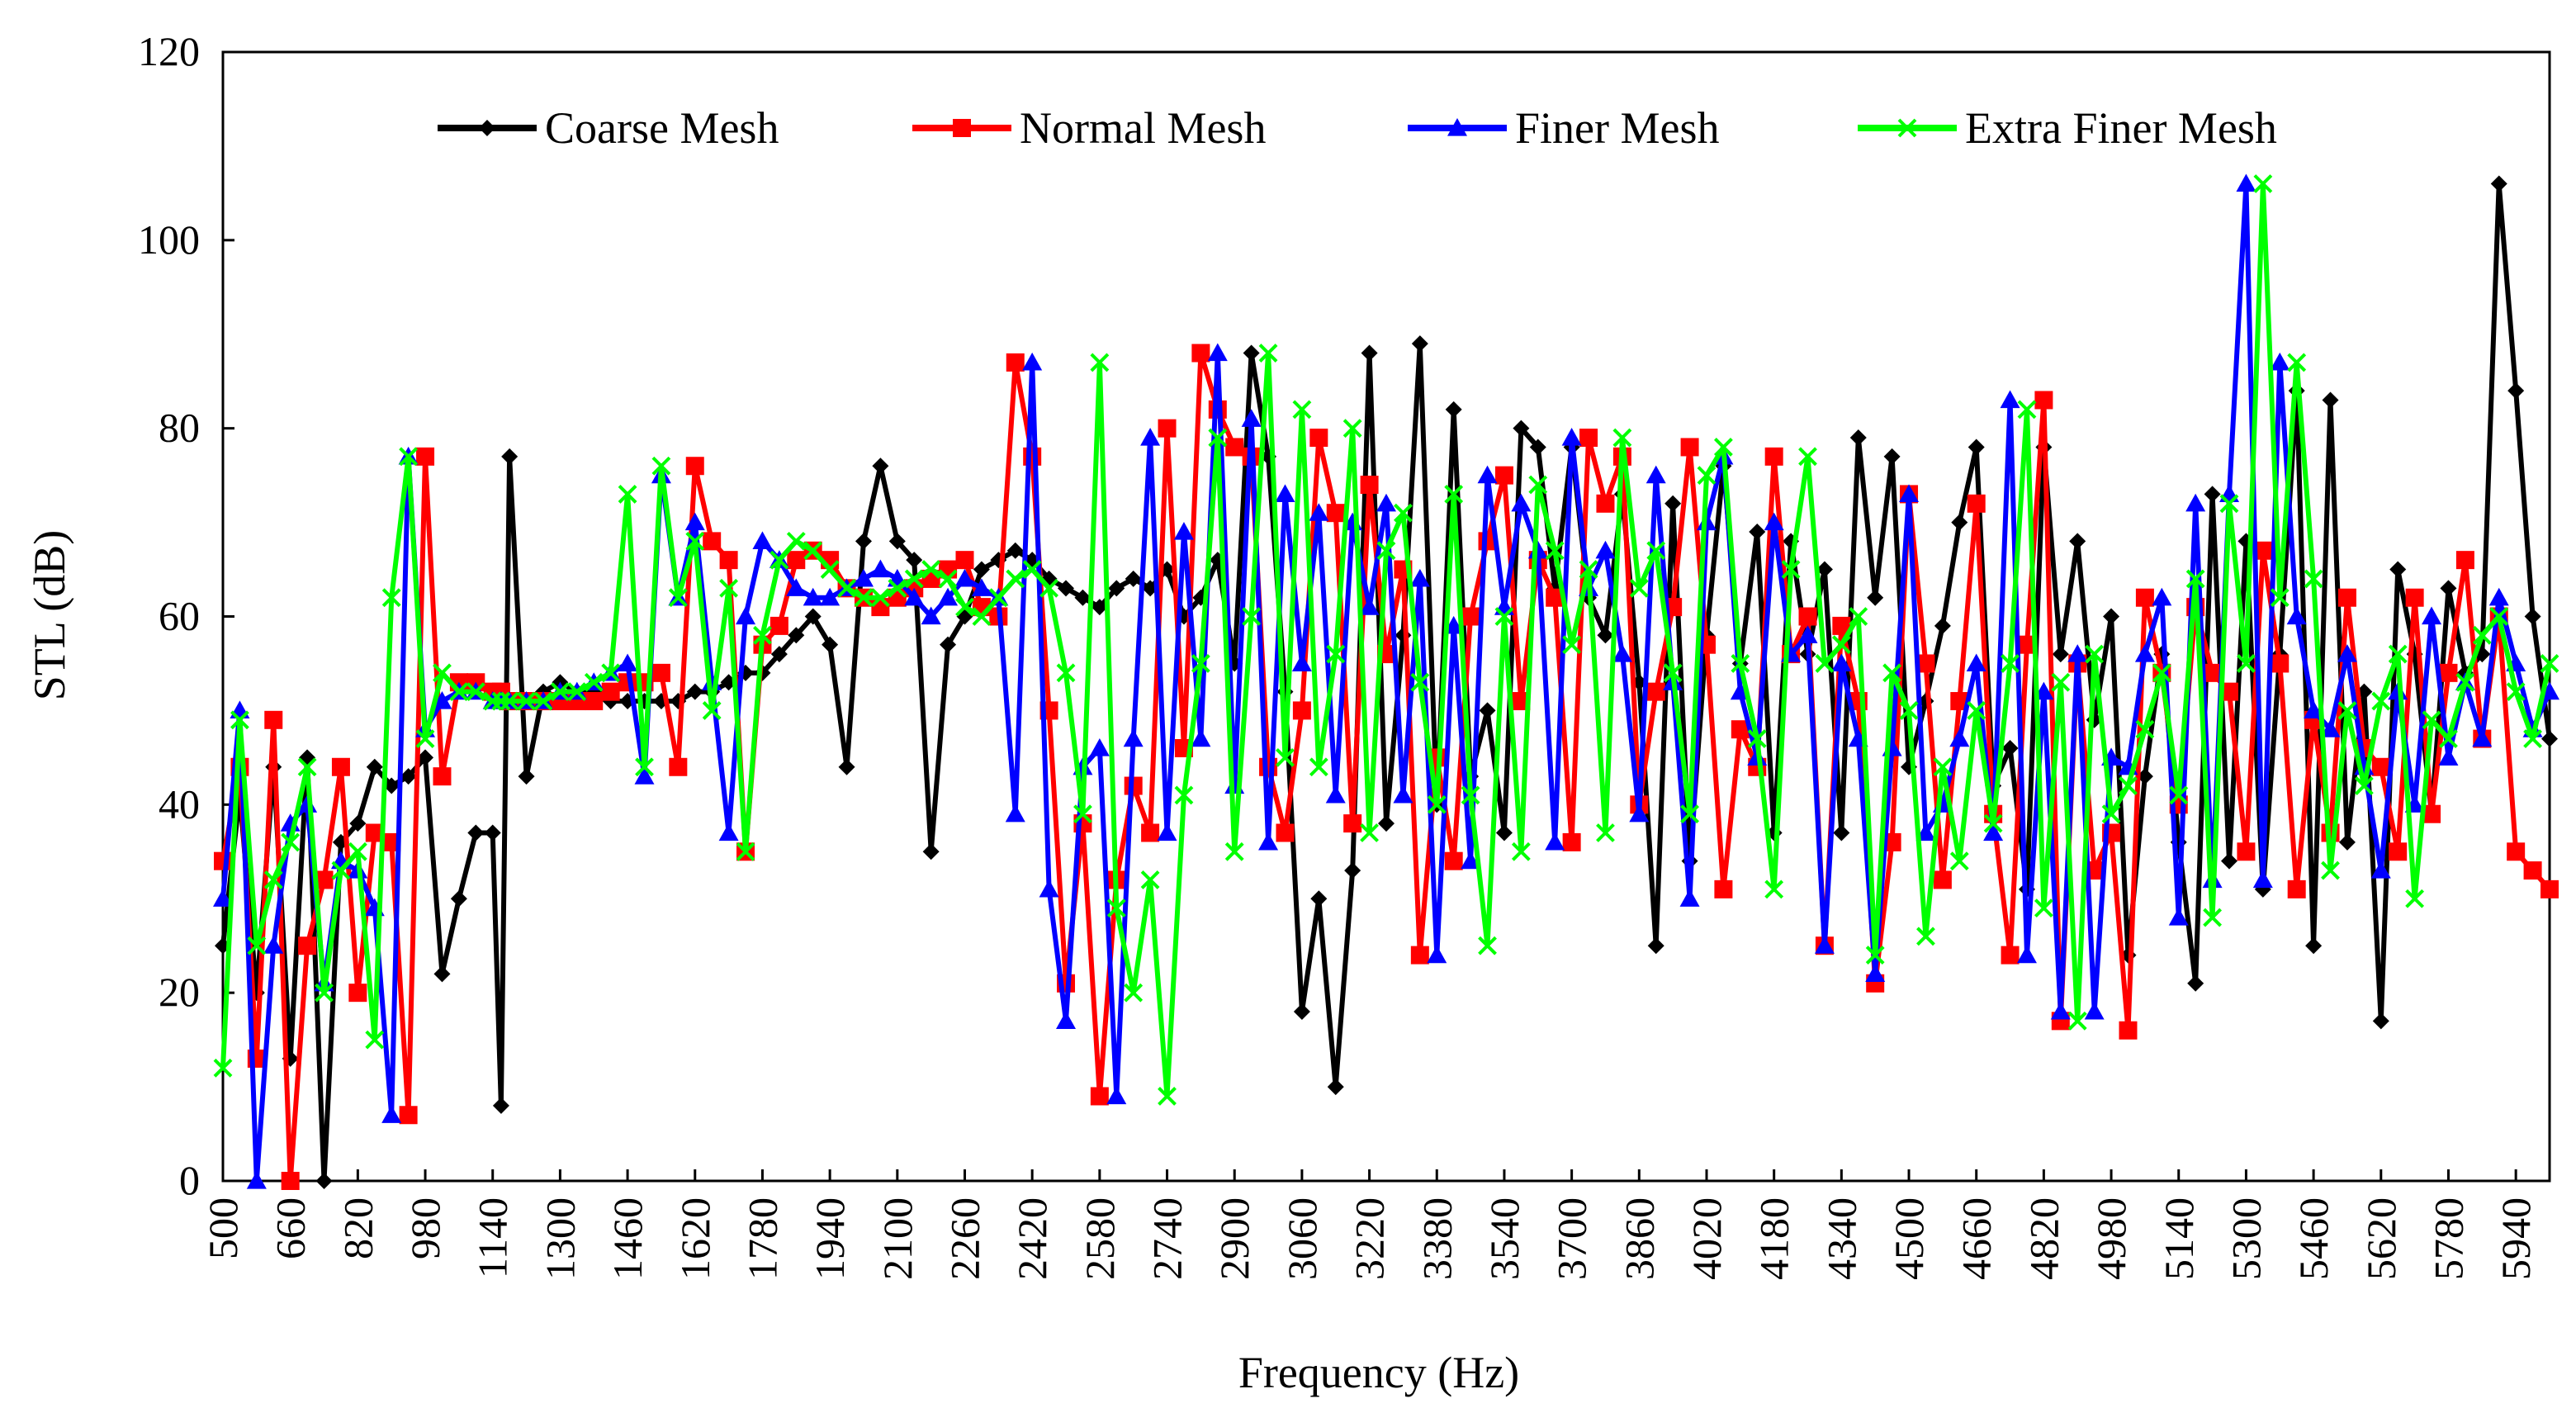 The width and height of the screenshot is (2576, 1427). Describe the element at coordinates (662, 128) in the screenshot. I see `legend-label: Coarse Mesh` at that location.